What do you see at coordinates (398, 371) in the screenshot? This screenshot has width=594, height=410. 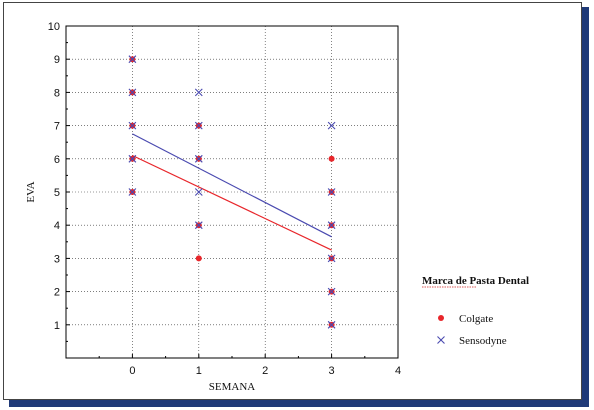 I see `x-tick-label: 4` at bounding box center [398, 371].